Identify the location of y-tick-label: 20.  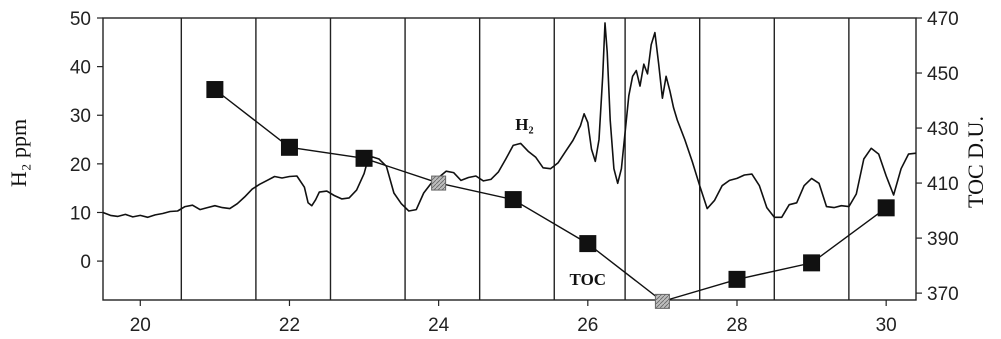
(80, 165).